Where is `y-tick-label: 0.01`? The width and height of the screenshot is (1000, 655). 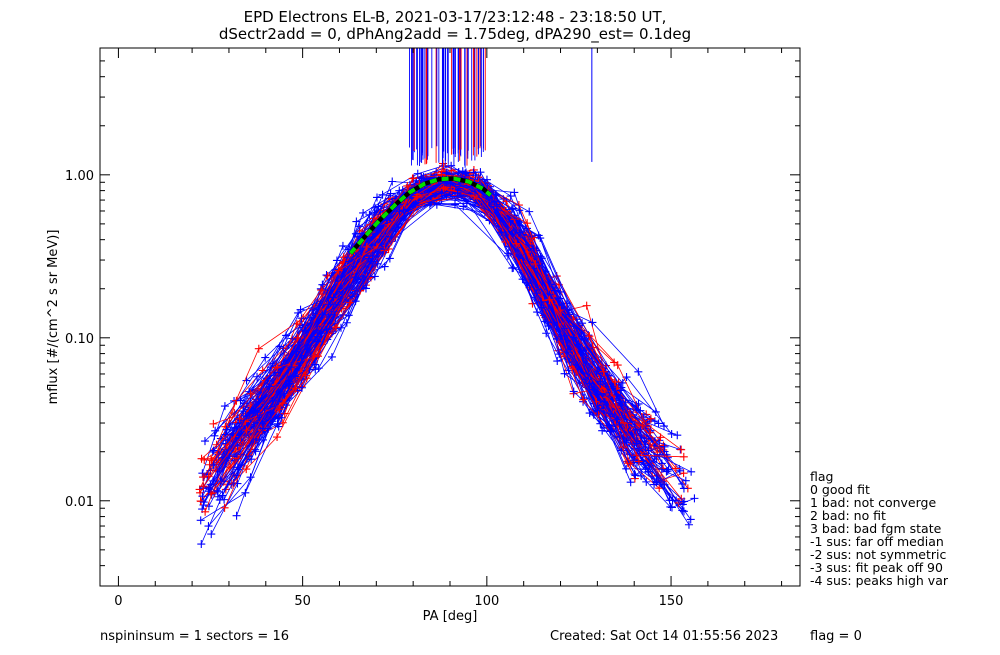
y-tick-label: 0.01 is located at coordinates (79, 502).